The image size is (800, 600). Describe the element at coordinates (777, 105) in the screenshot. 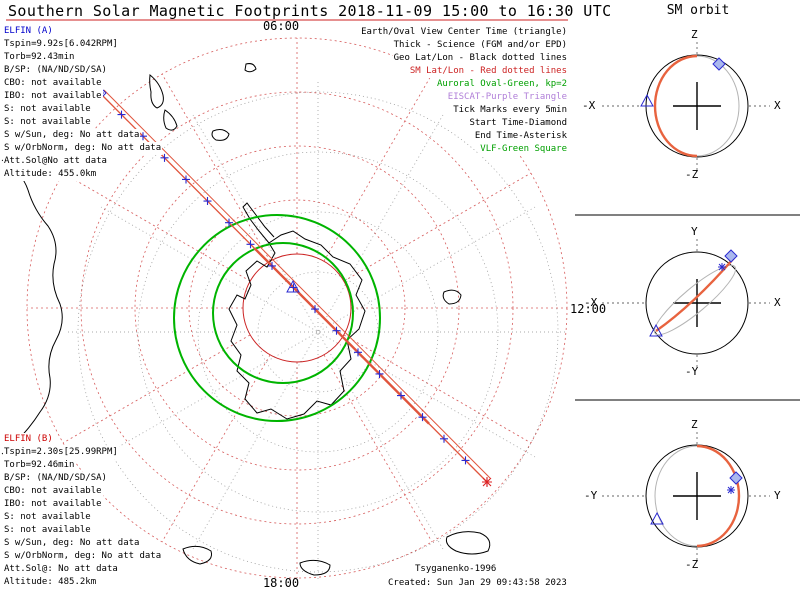

I see `axis-label: X` at that location.